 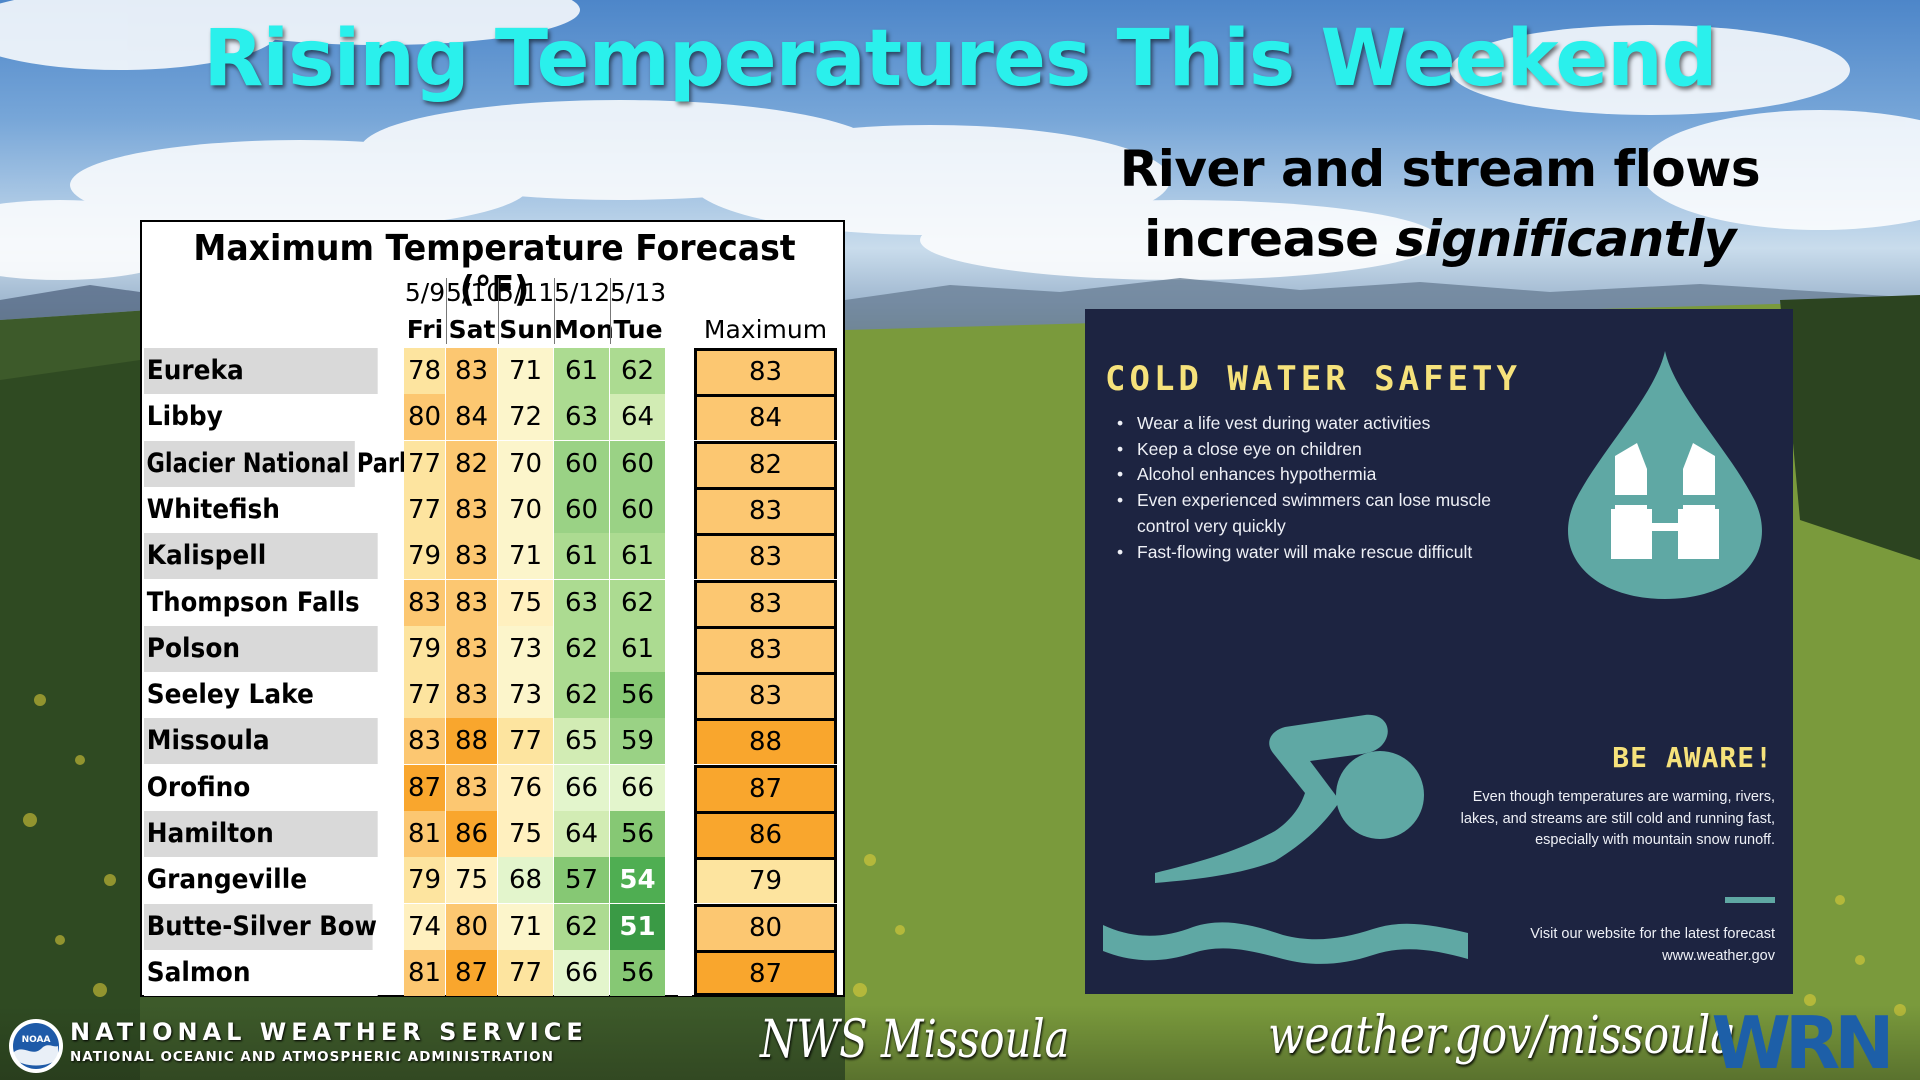 I want to click on safety-tip: Alcohol enhances hypothermia, so click(x=1315, y=475).